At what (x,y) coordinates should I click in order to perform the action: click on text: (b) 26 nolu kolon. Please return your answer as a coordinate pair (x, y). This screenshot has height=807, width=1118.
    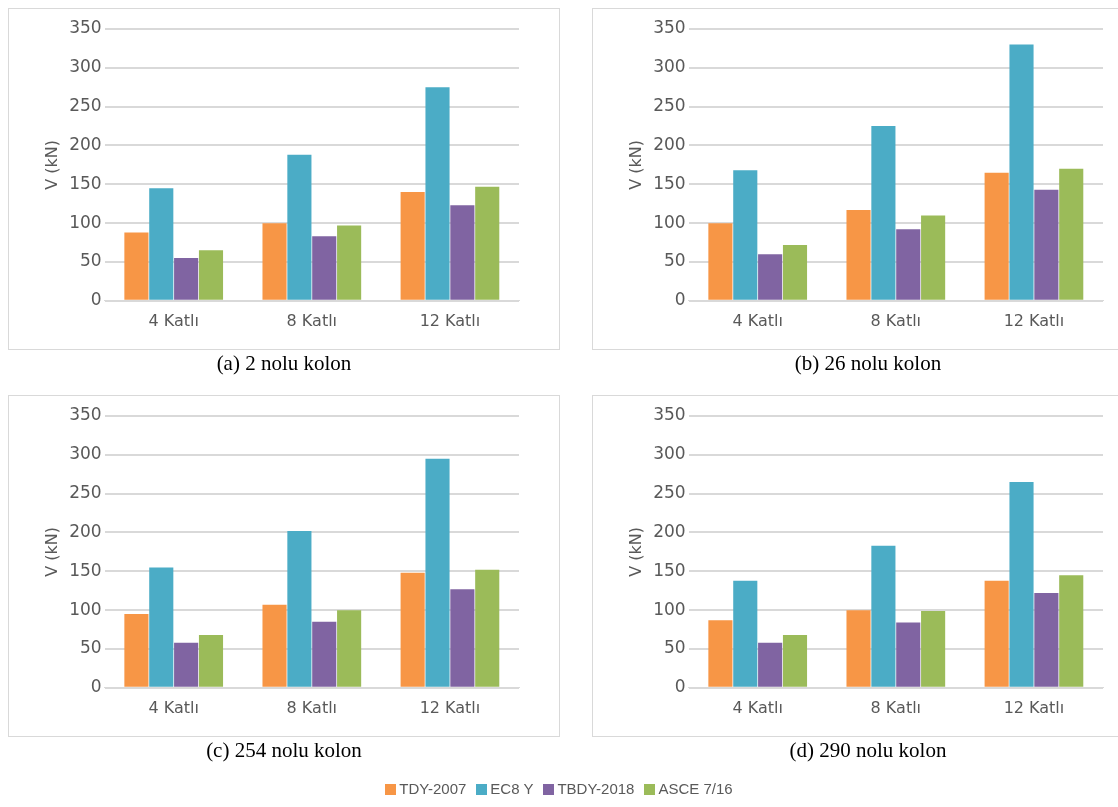
    Looking at the image, I should click on (868, 363).